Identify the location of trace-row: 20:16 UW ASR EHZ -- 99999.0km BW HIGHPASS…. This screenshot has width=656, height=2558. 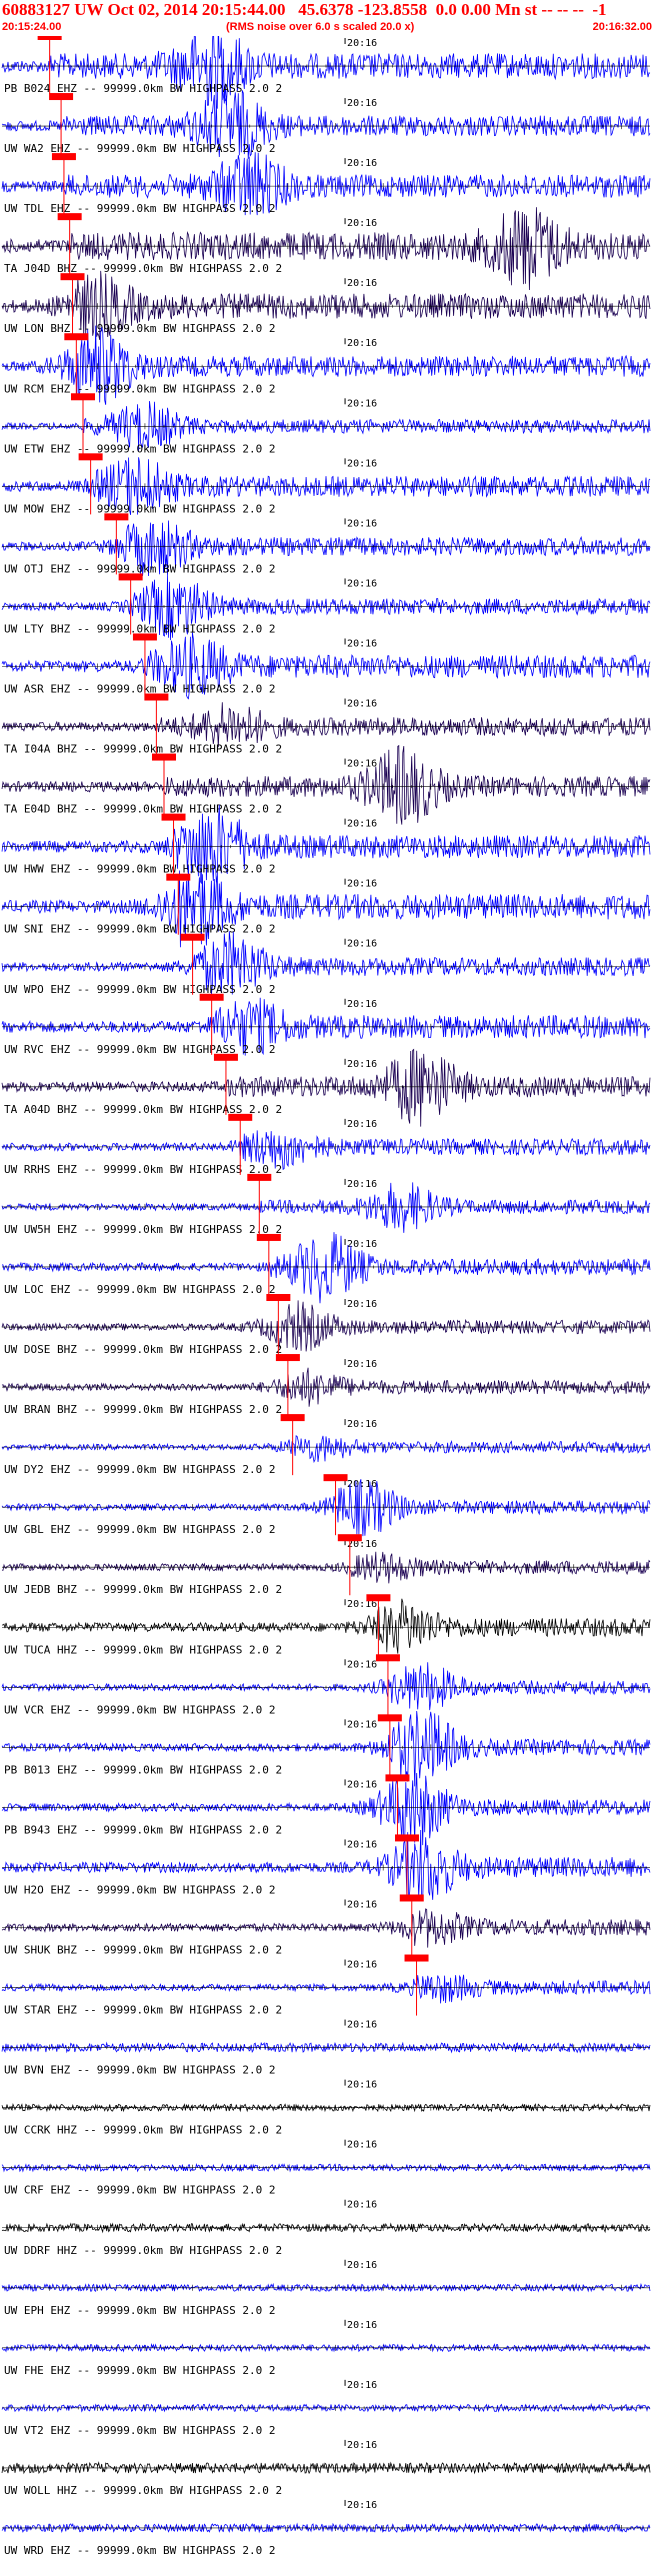
(326, 666).